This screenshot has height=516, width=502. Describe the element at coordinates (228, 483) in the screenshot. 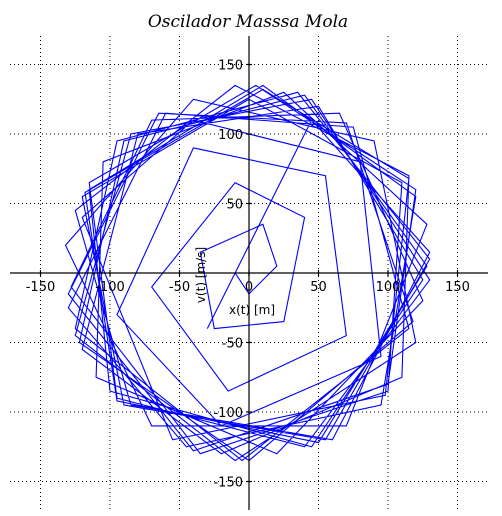

I see `y-tick-label: -150` at that location.